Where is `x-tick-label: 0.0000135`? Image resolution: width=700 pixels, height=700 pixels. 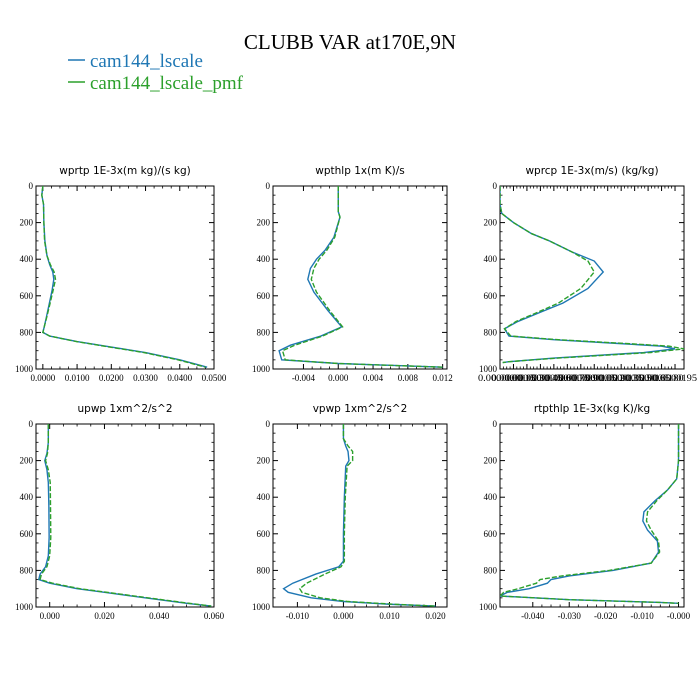
x-tick-label: 0.0000135 is located at coordinates (621, 378).